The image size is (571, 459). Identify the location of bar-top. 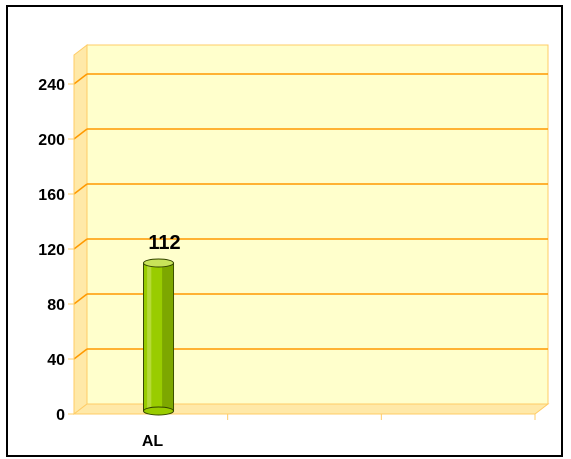
(159, 263).